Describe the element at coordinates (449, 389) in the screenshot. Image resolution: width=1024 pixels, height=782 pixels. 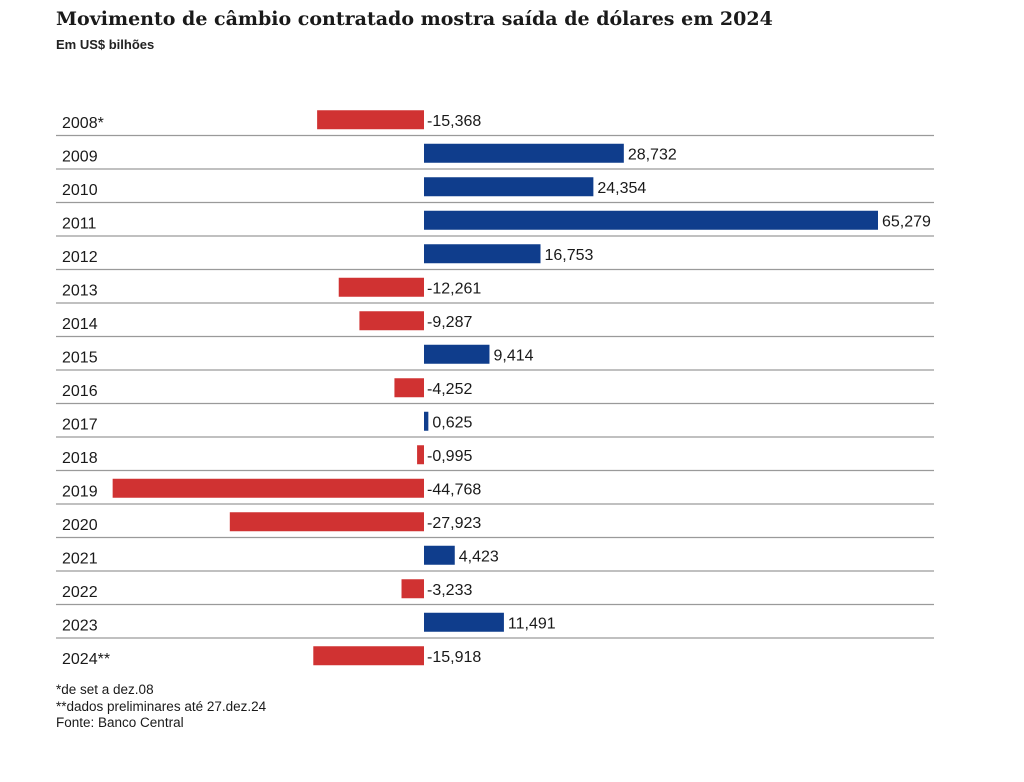
I see `value-label-2016: -4,252` at that location.